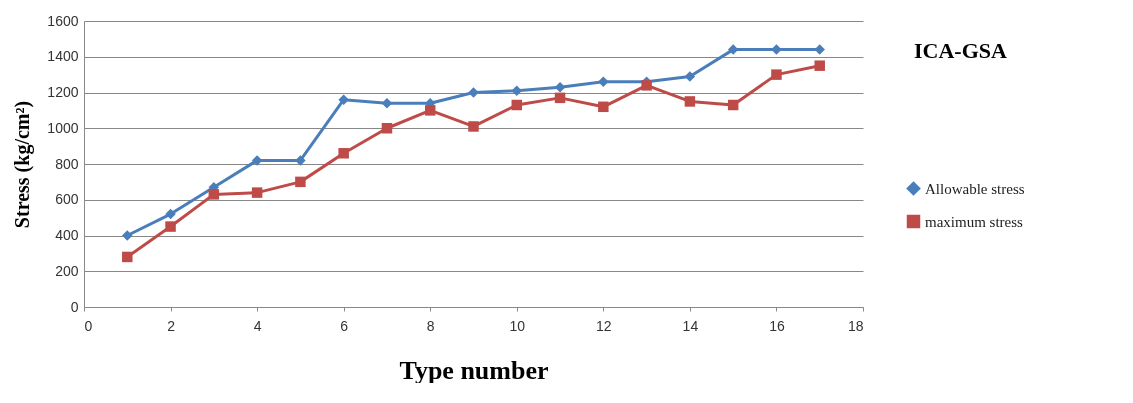 Image resolution: width=1133 pixels, height=403 pixels. I want to click on x-tick-label: 6, so click(344, 325).